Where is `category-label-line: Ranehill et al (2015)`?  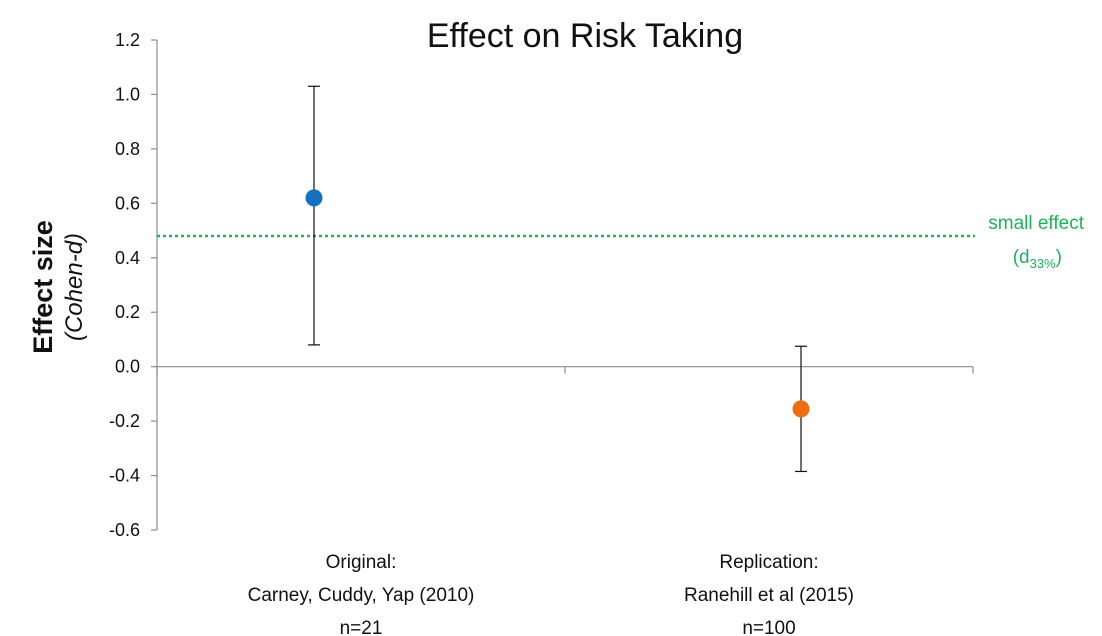 category-label-line: Ranehill et al (2015) is located at coordinates (769, 595).